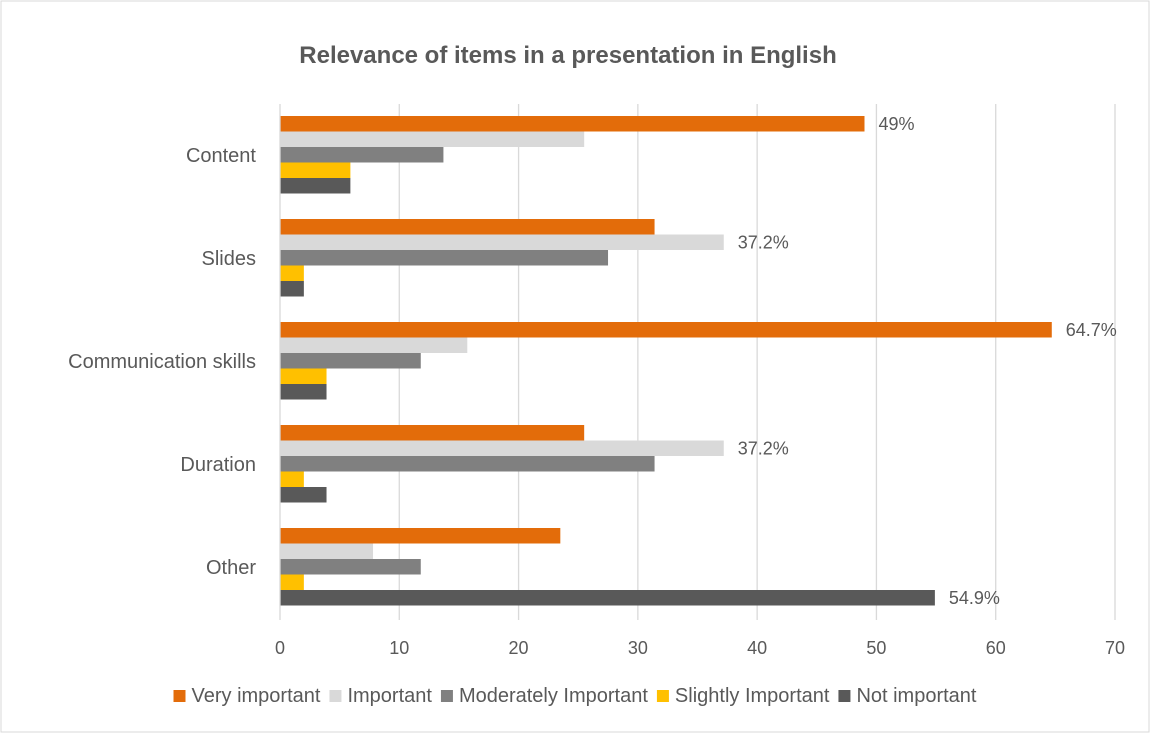 Image resolution: width=1150 pixels, height=738 pixels. I want to click on x-tick-label: 70, so click(1115, 648).